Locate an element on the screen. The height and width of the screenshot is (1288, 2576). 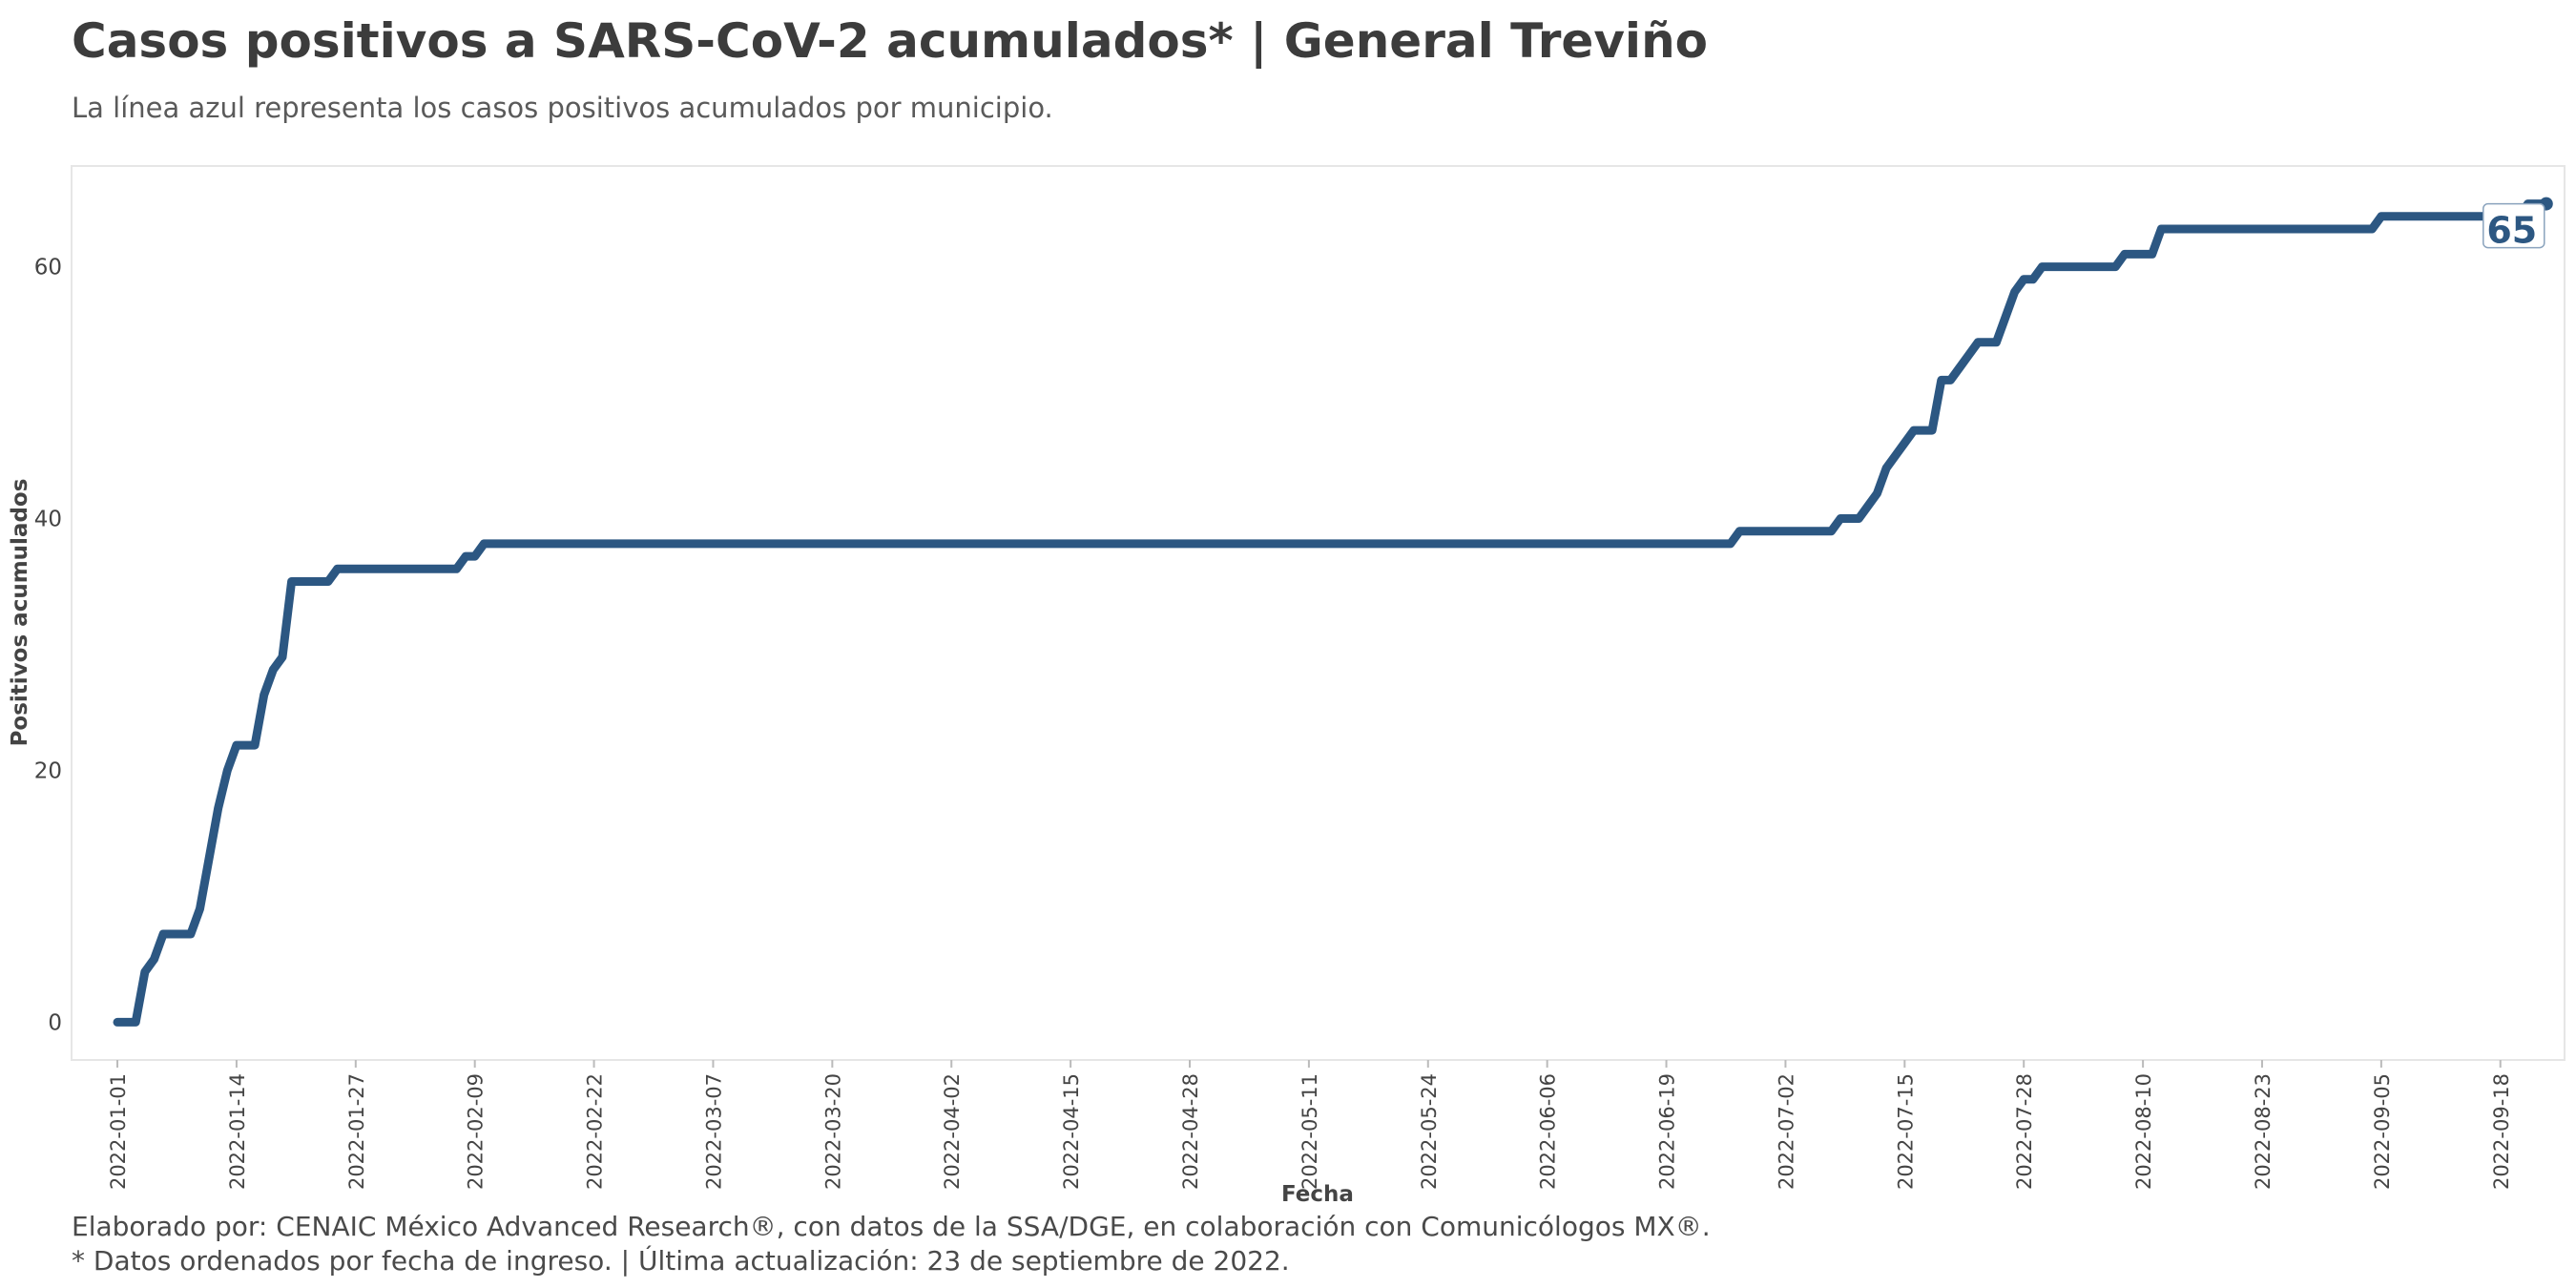
x-tick-label: 2022-05-24 is located at coordinates (1429, 1131).